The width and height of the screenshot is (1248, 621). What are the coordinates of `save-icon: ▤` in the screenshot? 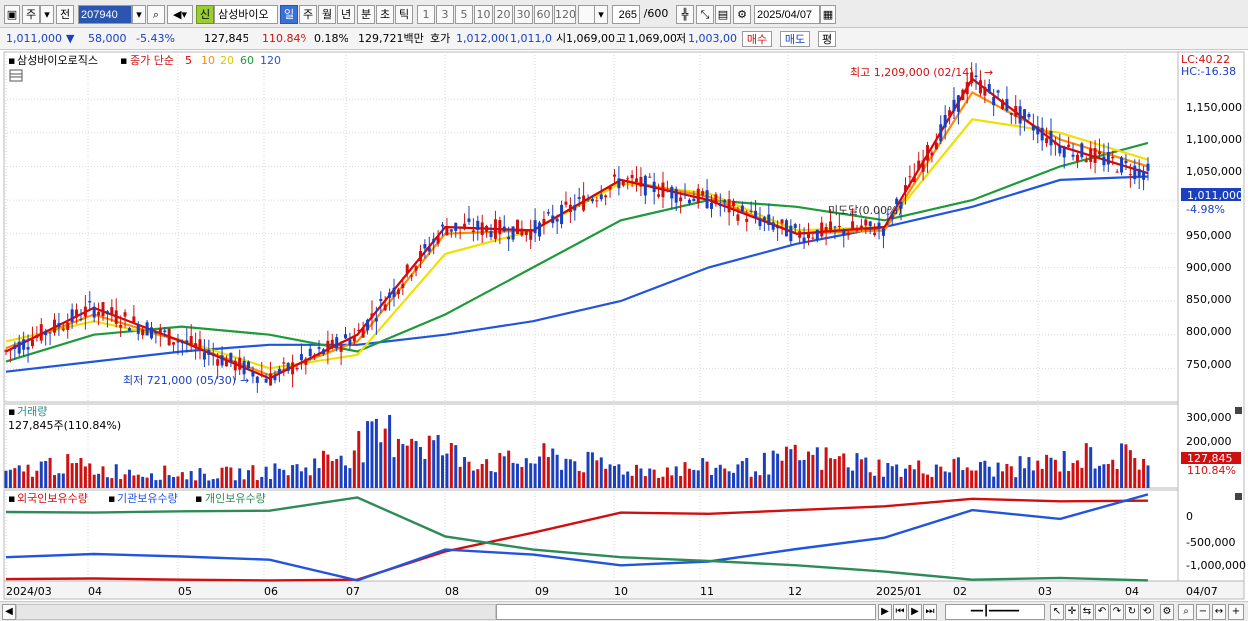 It's located at (723, 14).